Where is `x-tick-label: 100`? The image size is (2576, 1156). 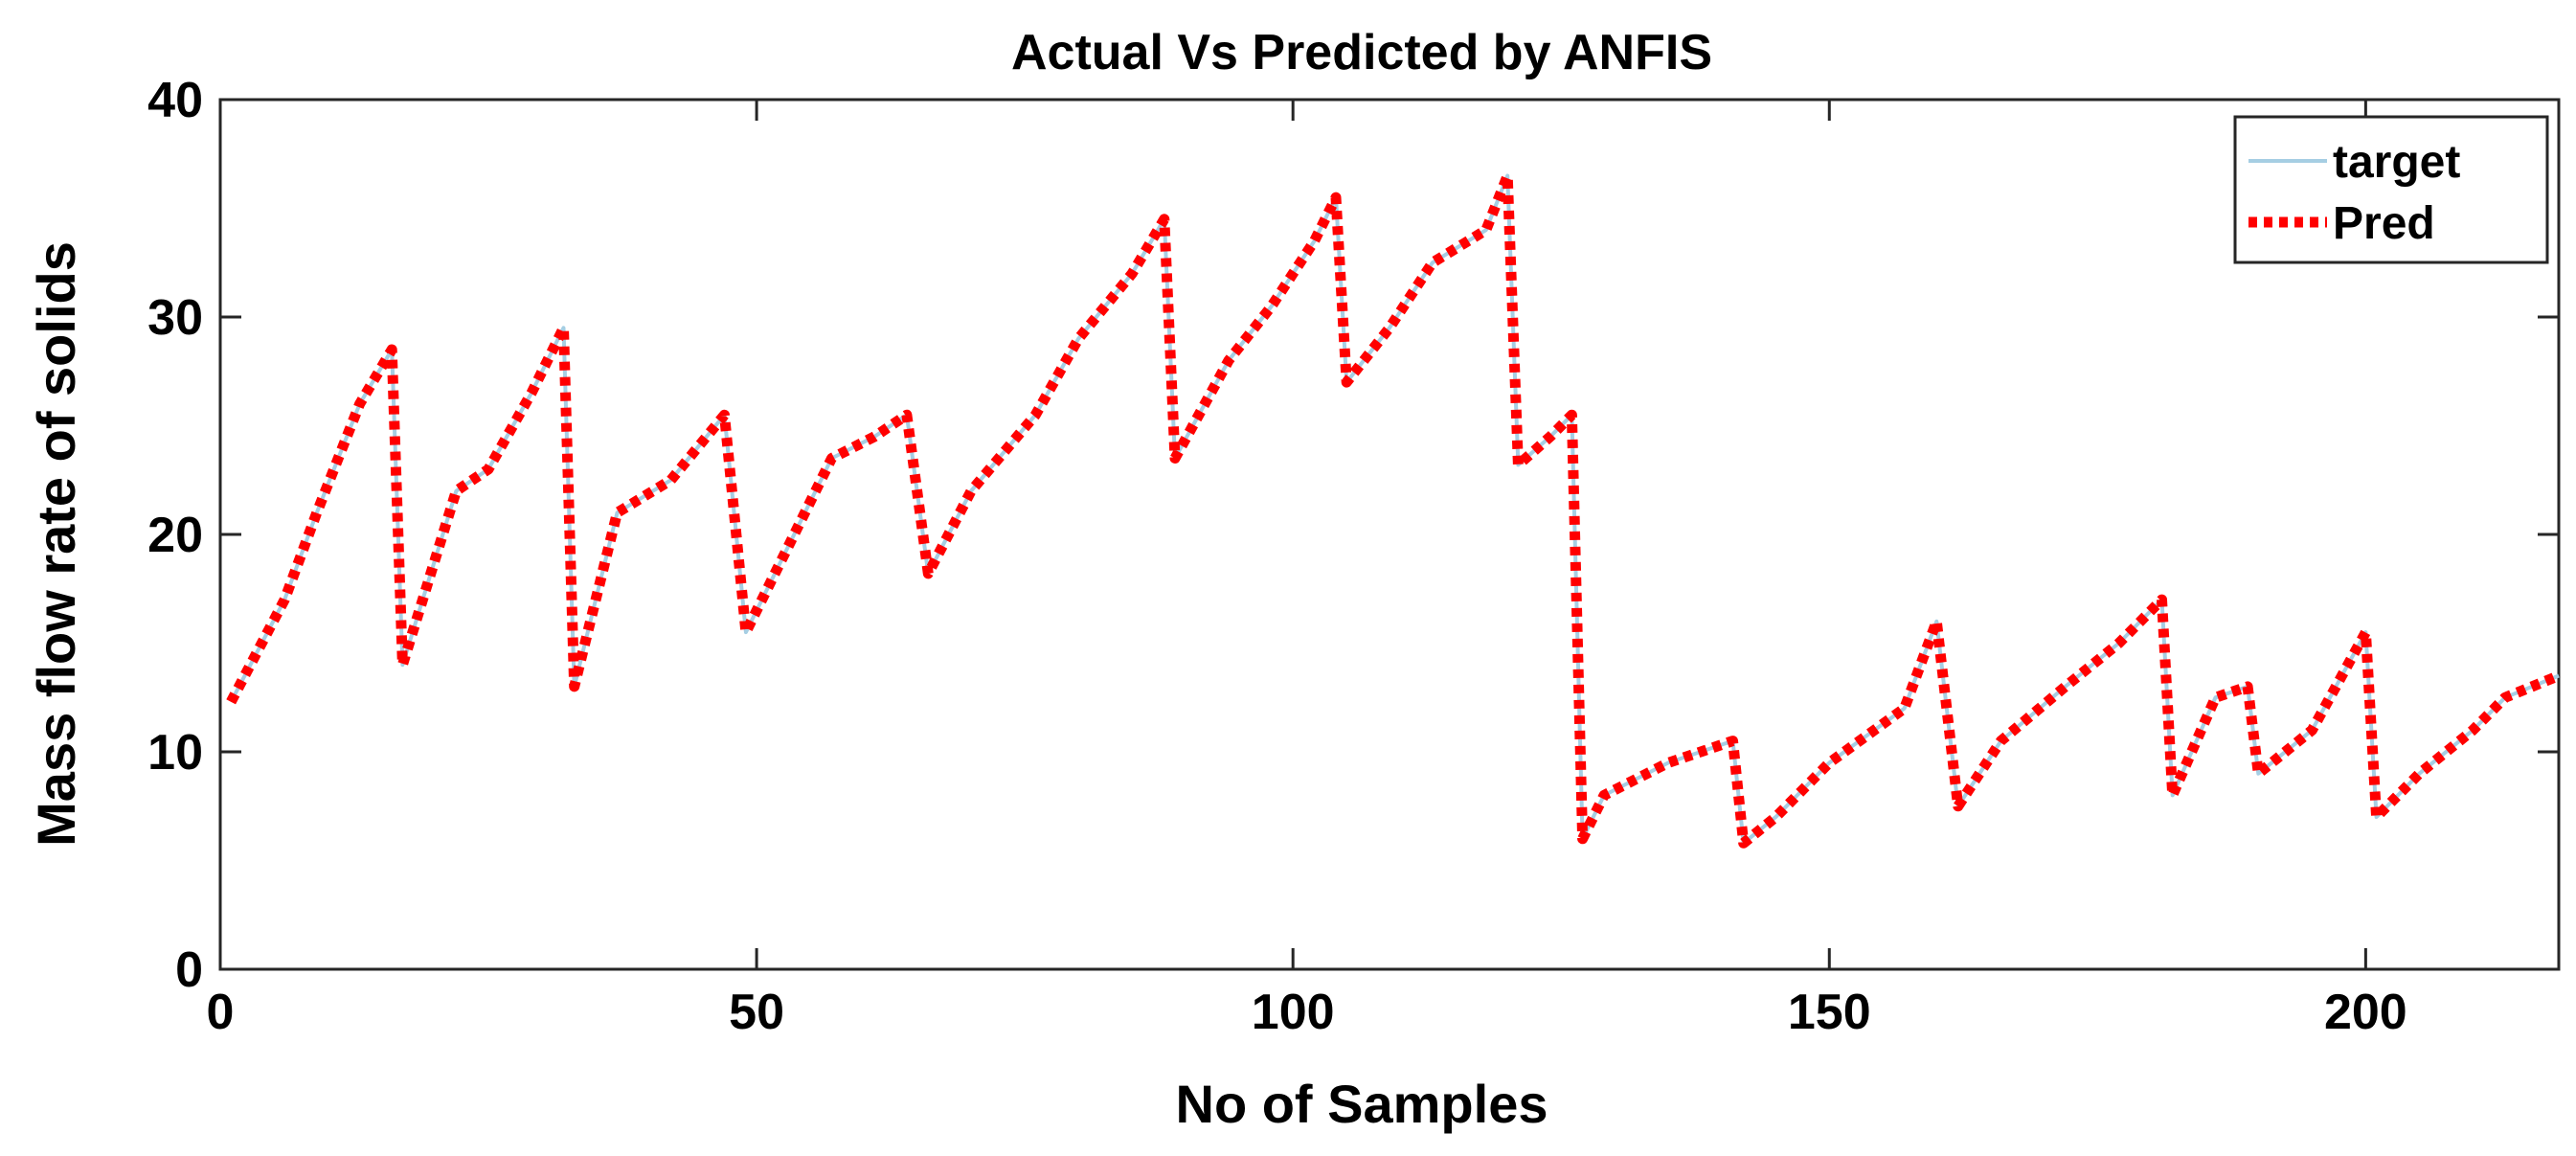 x-tick-label: 100 is located at coordinates (1293, 1012).